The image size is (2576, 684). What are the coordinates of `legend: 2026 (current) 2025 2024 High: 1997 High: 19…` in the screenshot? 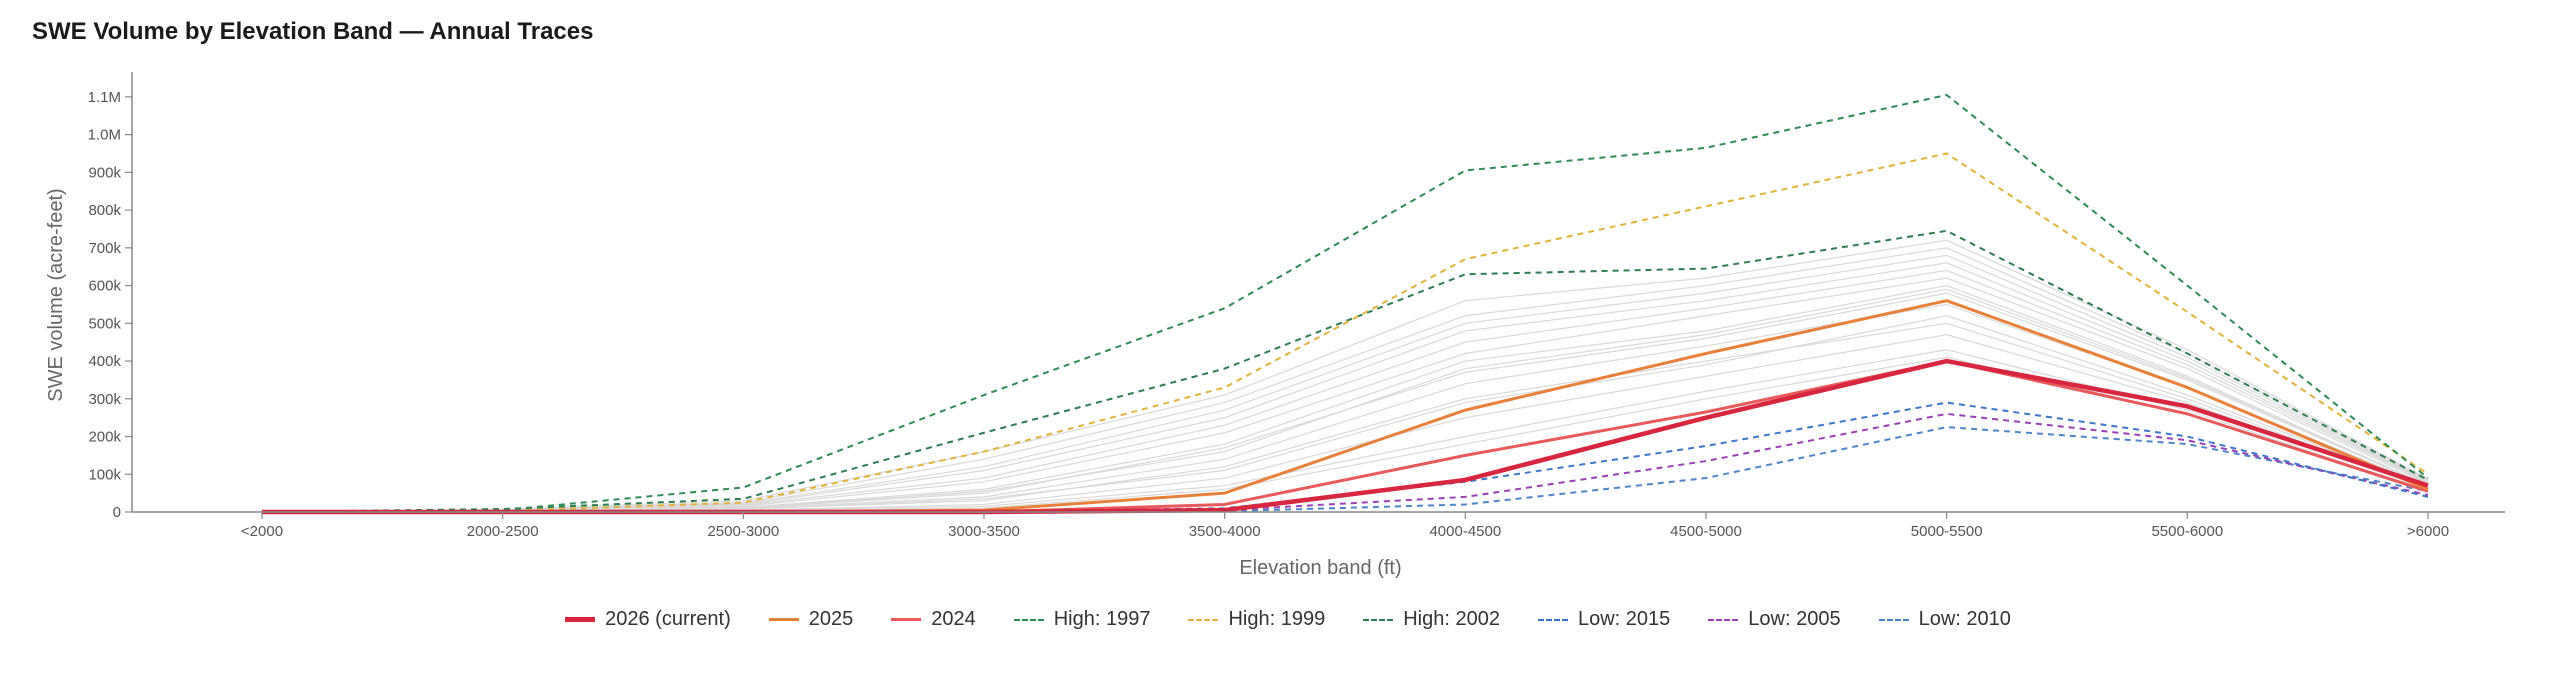 It's located at (1288, 619).